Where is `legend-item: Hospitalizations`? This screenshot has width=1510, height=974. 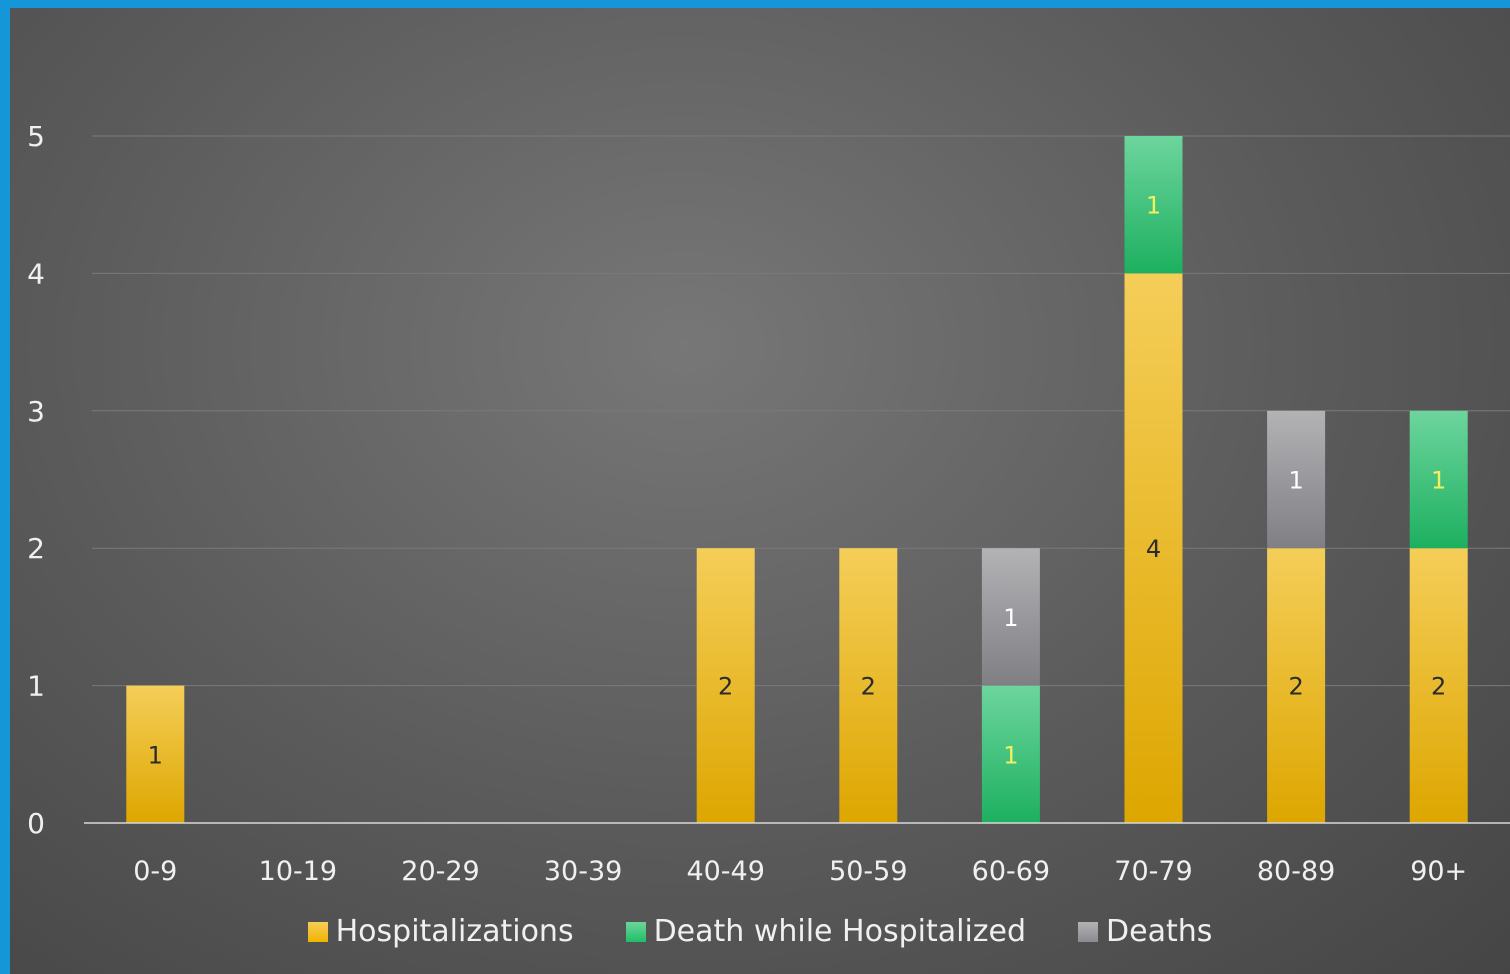
legend-item: Hospitalizations is located at coordinates (440, 931).